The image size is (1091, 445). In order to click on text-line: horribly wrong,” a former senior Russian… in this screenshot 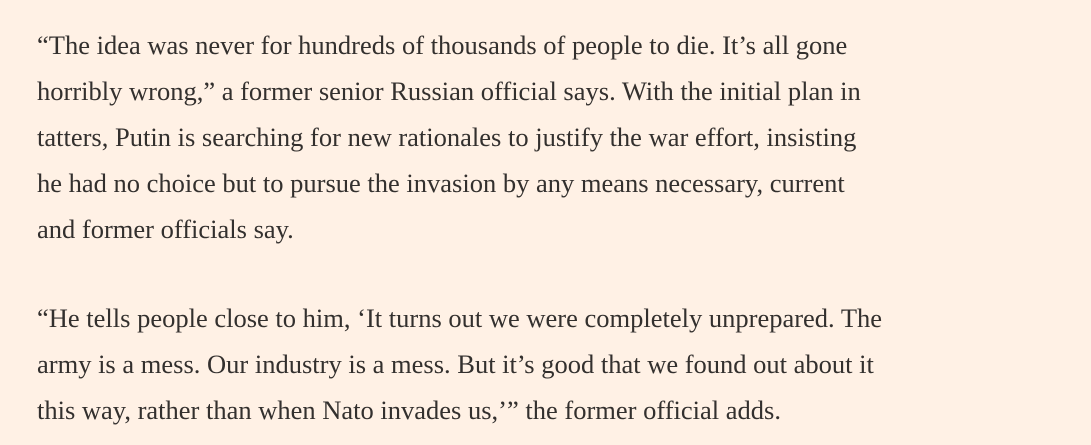, I will do `click(449, 91)`.